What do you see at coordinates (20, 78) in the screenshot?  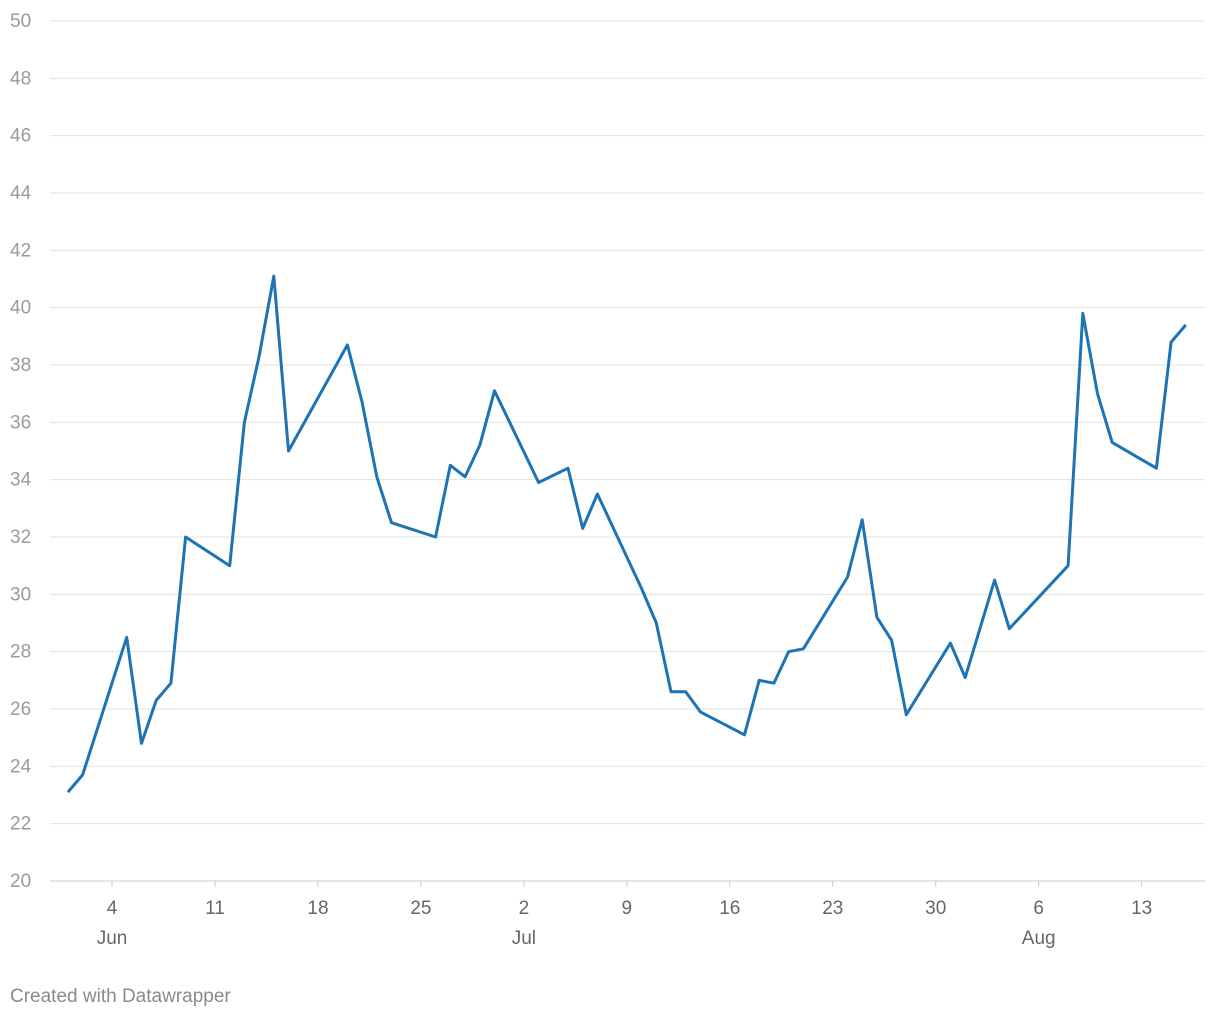 I see `y-tick-label: 48` at bounding box center [20, 78].